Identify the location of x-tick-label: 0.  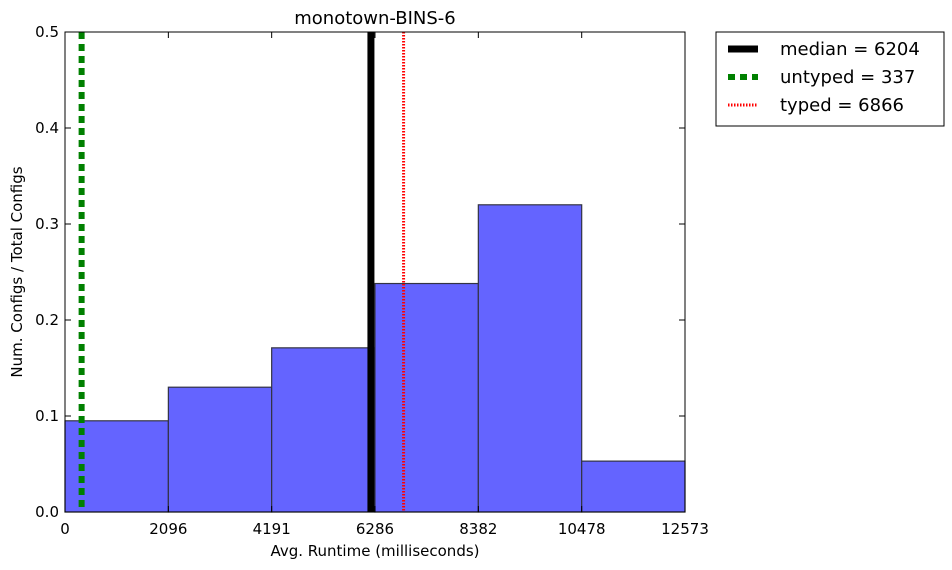
(65, 529).